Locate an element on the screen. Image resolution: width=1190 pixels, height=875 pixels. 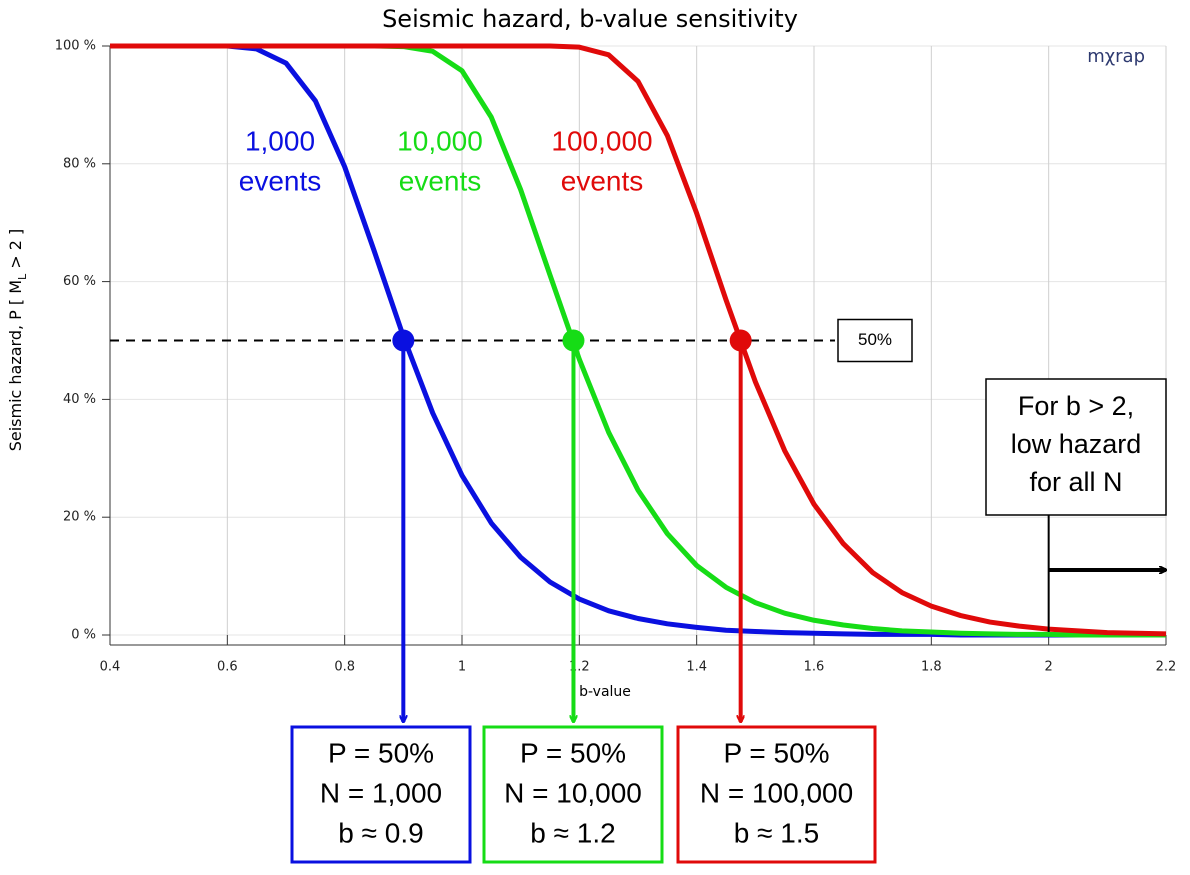
series-label: 10,000 is located at coordinates (440, 140).